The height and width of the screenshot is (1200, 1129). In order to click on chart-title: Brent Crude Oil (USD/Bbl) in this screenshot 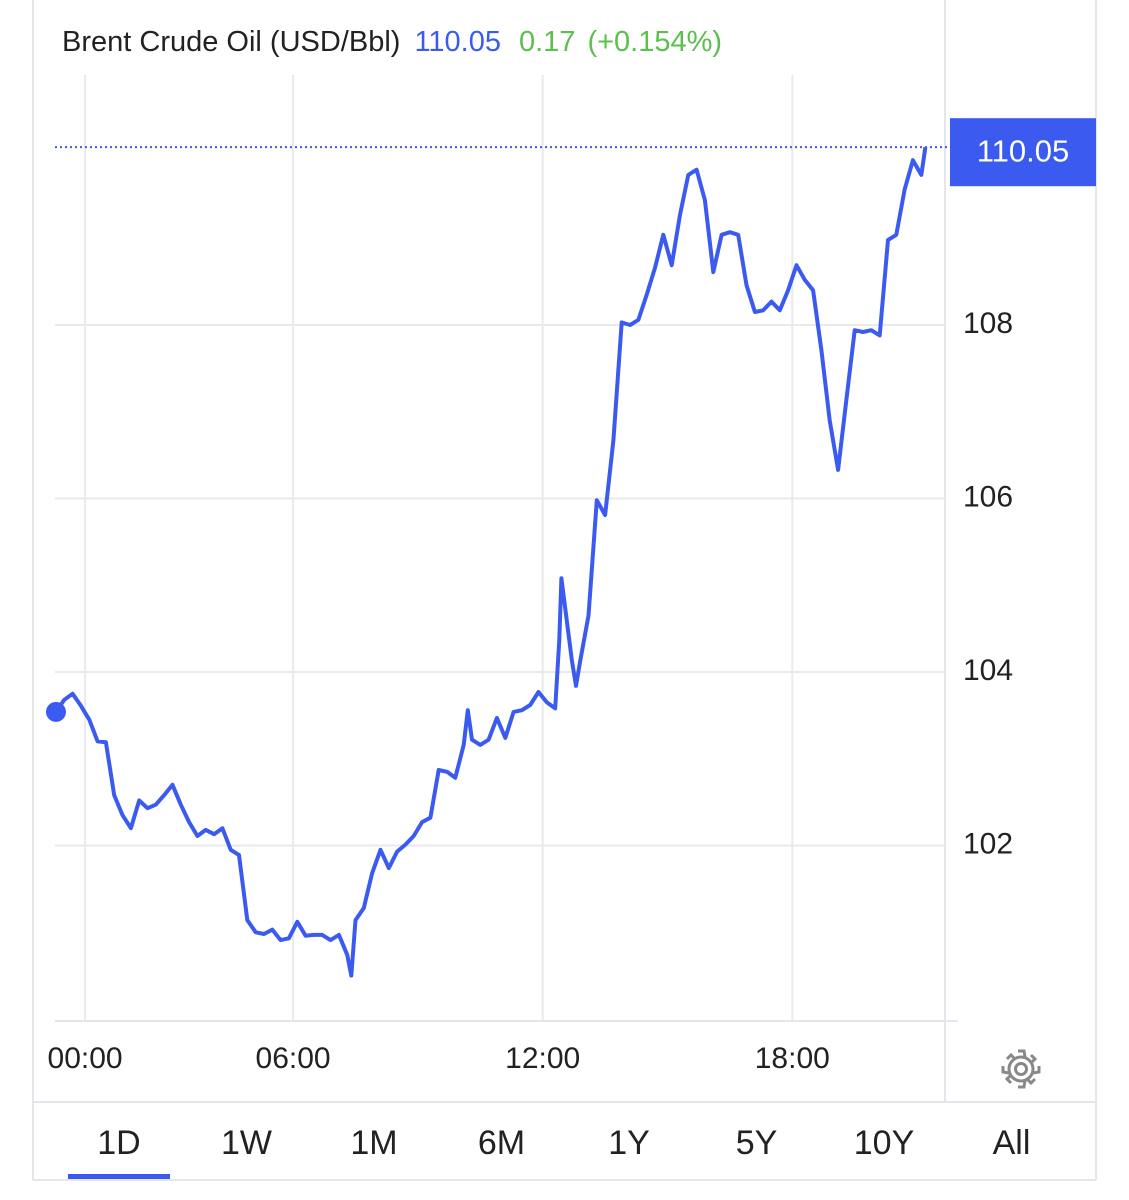, I will do `click(231, 42)`.